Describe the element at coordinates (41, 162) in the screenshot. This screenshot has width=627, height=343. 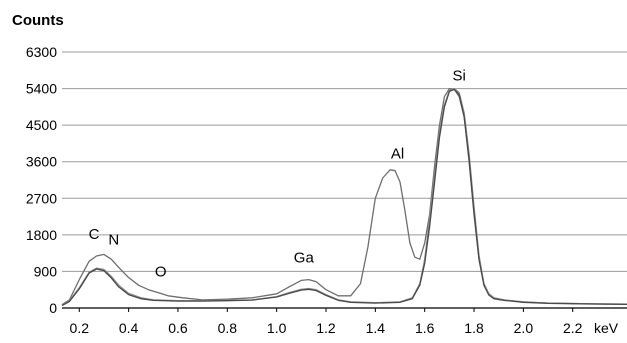
I see `y-tick-label: 3600` at that location.